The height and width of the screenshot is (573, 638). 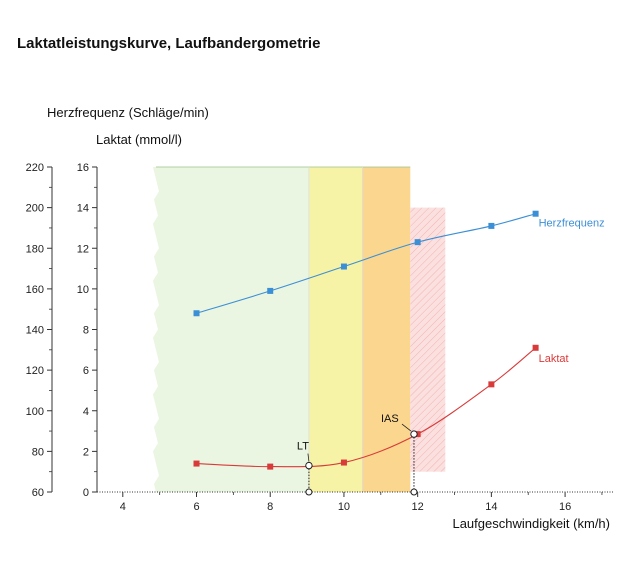 I want to click on chart-title: Laktatleistungskurve, Laufbandergometrie, so click(x=169, y=43).